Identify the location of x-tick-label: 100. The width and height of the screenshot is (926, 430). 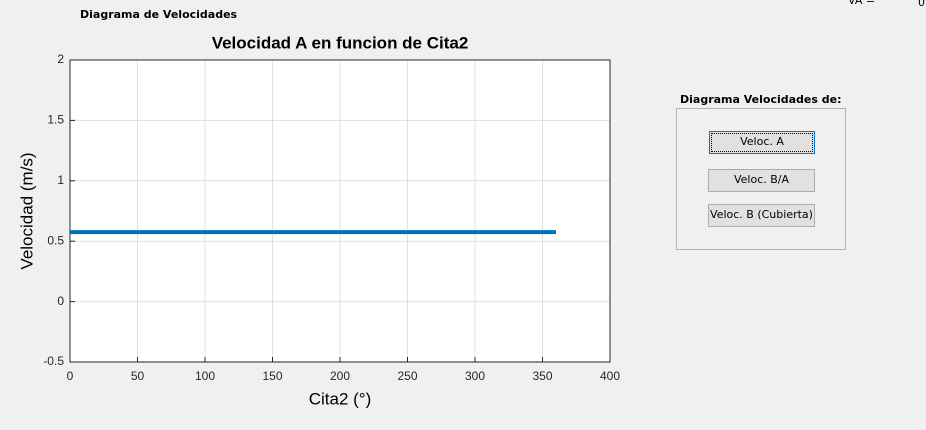
(205, 376).